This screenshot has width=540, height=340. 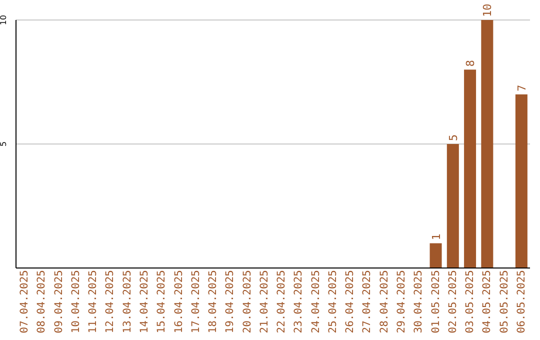 I want to click on x-tick-label: 07.04.2025, so click(x=24, y=302).